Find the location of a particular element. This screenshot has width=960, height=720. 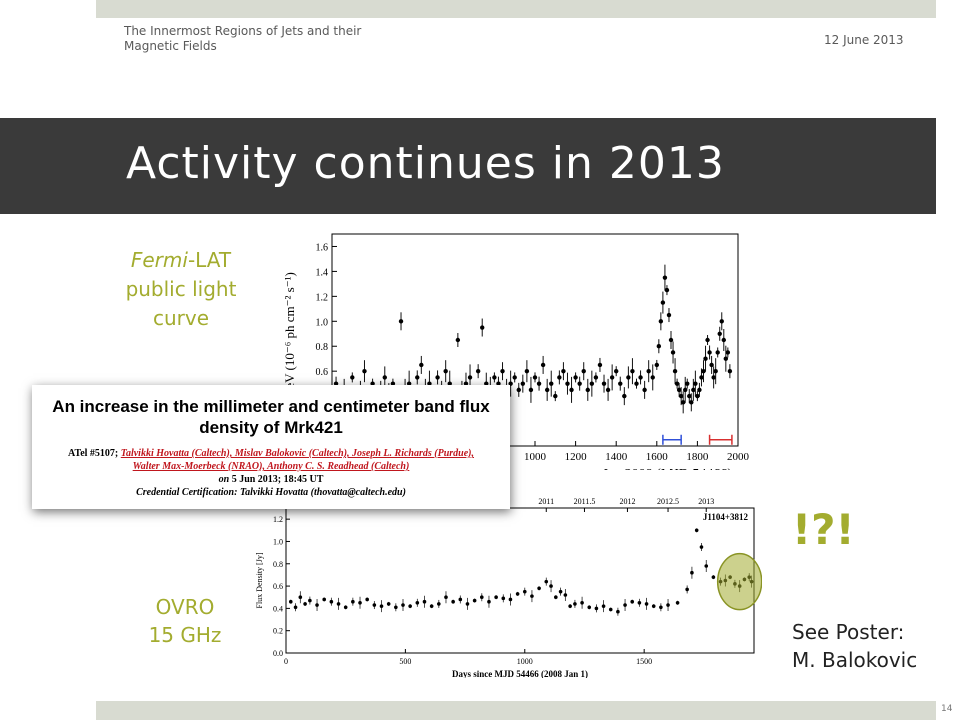

x-axis-label: Jan 2008 (MJD 54466) is located at coordinates (668, 468).